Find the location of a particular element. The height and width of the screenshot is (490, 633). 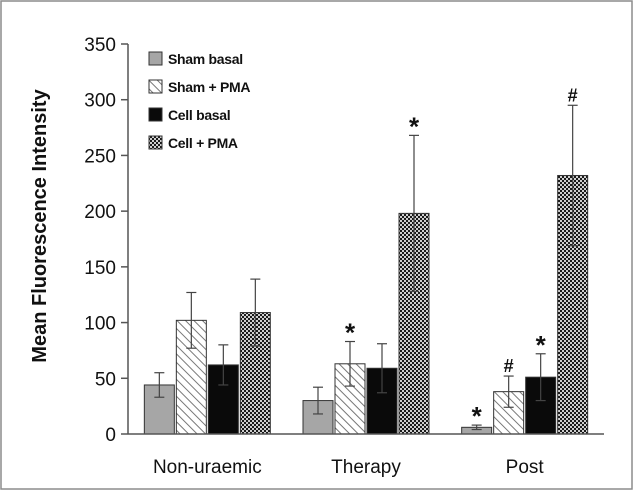

y-tick-label: 250 is located at coordinates (100, 156).